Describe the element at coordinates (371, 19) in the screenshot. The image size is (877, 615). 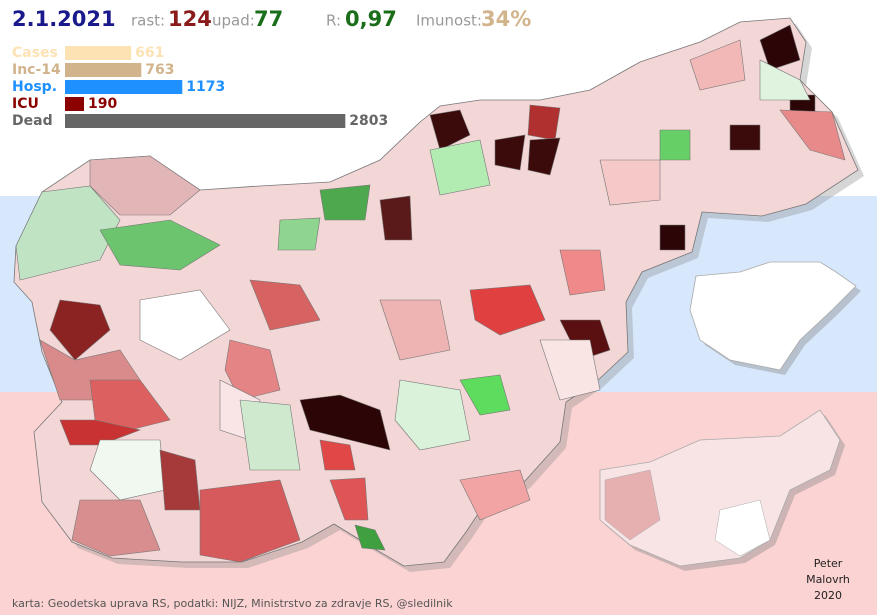
I see `r-value: 0,97` at that location.